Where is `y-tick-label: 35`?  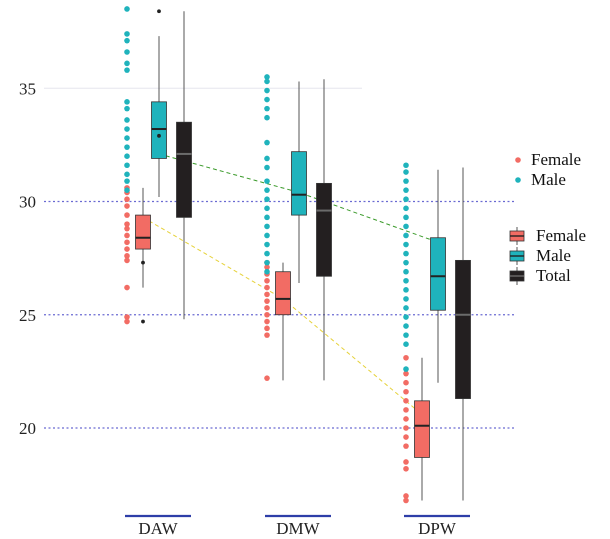
y-tick-label: 35 is located at coordinates (27, 88).